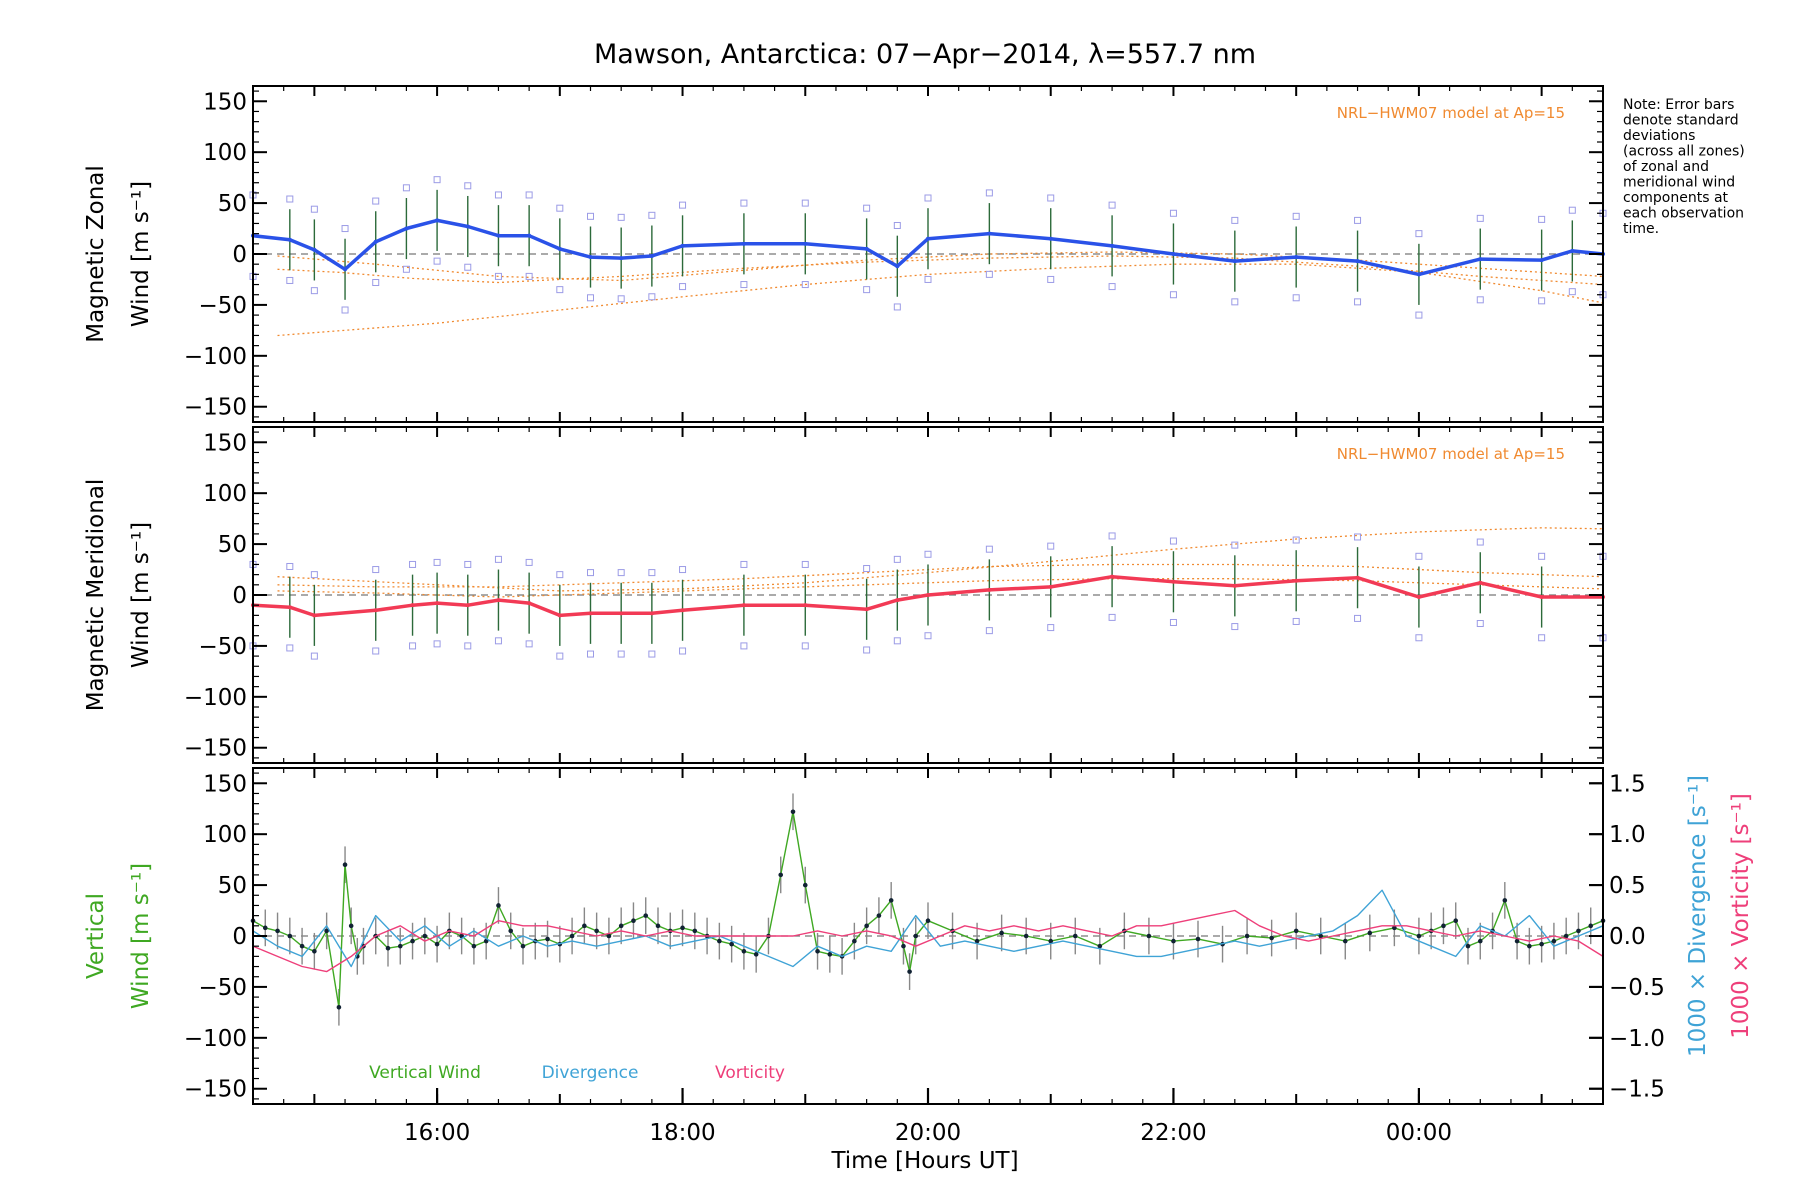 This screenshot has width=1800, height=1200. I want to click on y2-tick-label: 0.5, so click(1627, 886).